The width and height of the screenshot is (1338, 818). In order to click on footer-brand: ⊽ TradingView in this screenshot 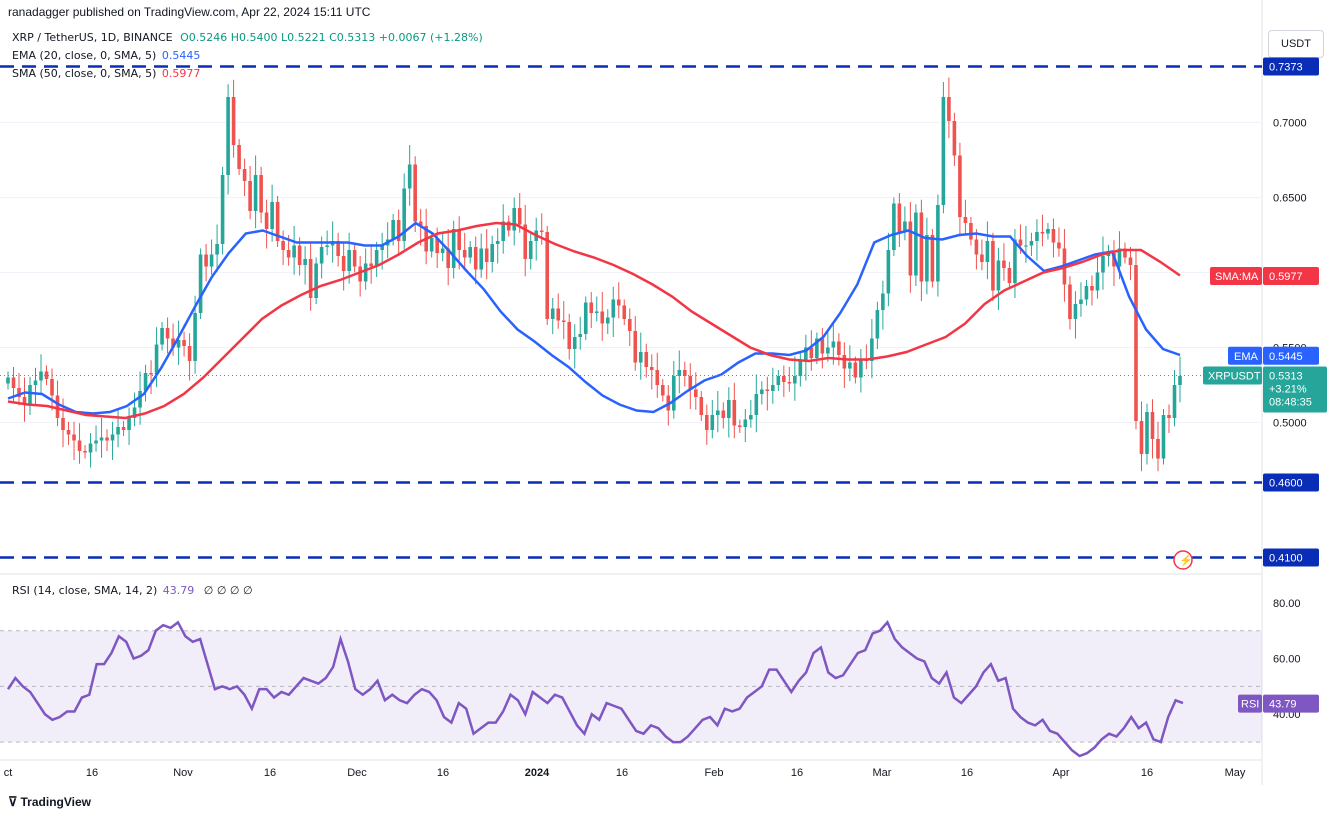, I will do `click(49, 802)`.